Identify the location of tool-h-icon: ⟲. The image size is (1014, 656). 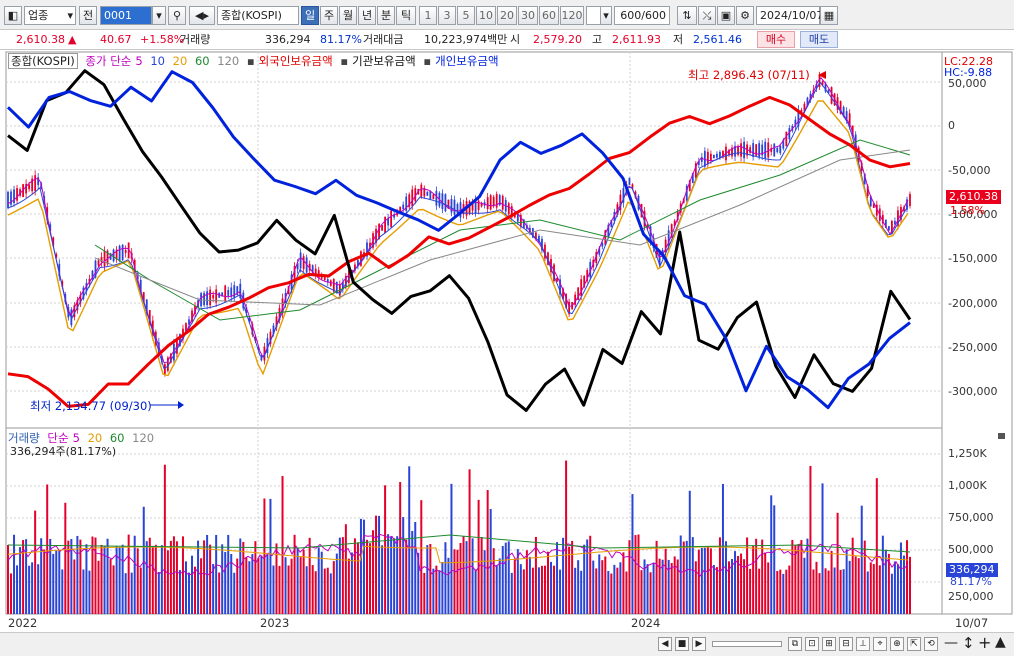
(931, 644).